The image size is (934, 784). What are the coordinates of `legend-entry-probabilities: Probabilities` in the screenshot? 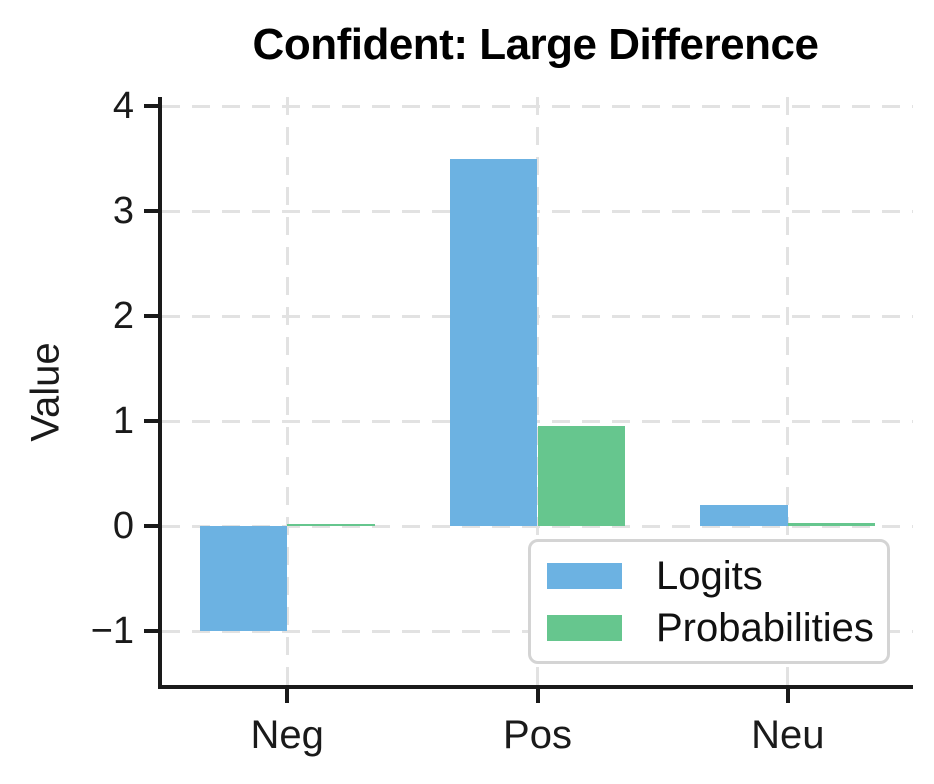 It's located at (717, 628).